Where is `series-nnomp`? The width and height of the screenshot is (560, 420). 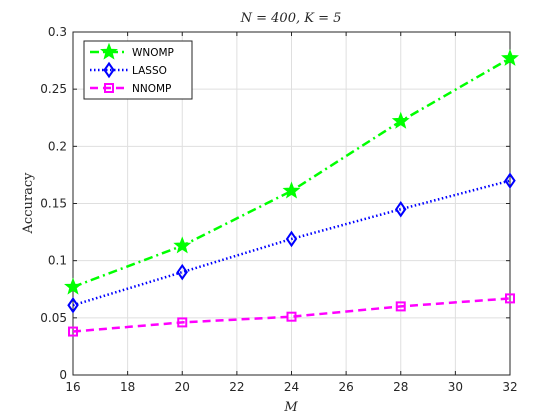 series-nnomp is located at coordinates (291, 315).